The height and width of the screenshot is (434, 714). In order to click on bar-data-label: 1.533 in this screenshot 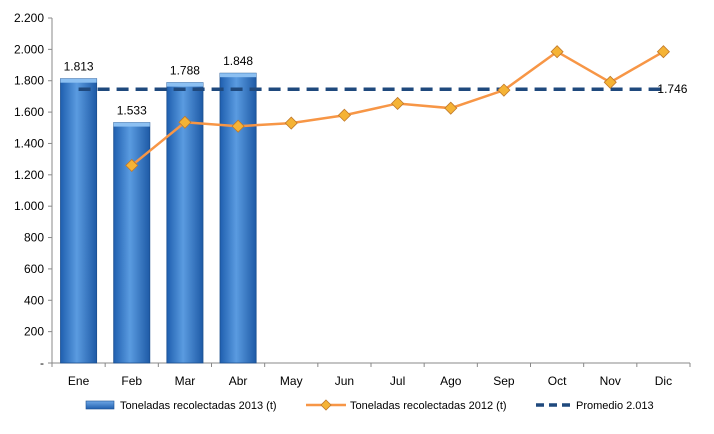, I will do `click(132, 111)`.